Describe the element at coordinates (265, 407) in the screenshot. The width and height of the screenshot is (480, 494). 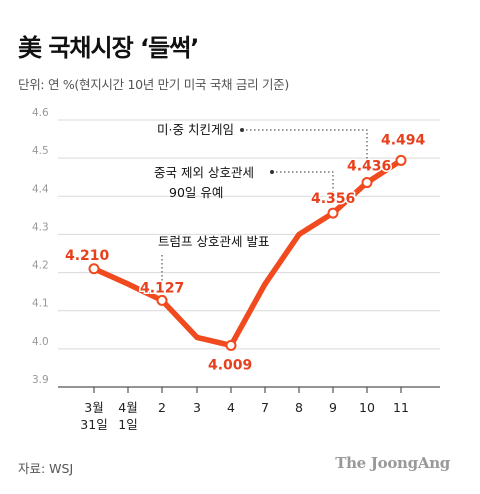
I see `x-tick-label: 7` at that location.